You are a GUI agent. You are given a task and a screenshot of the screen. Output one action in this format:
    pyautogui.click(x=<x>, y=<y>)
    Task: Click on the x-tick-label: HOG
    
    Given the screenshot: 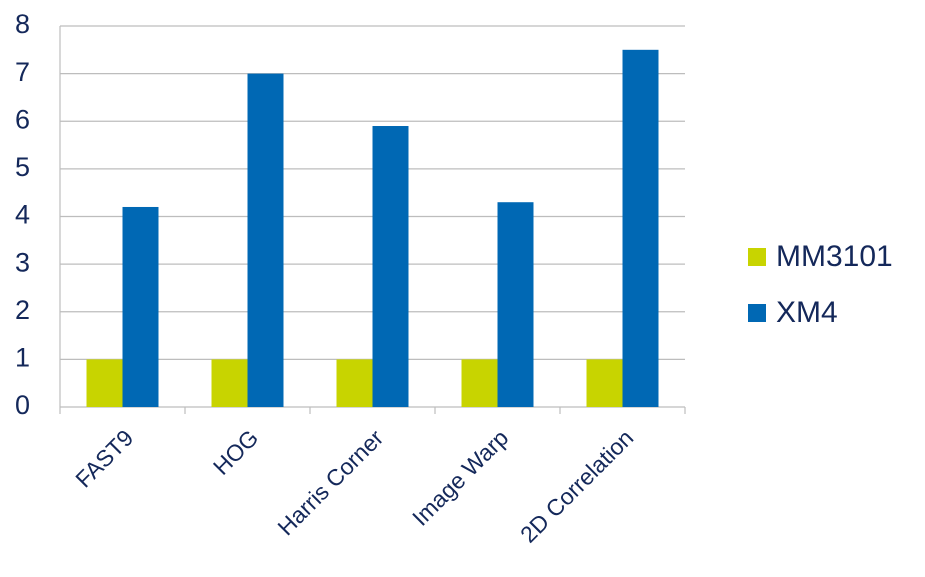 What is the action you would take?
    pyautogui.click(x=235, y=451)
    